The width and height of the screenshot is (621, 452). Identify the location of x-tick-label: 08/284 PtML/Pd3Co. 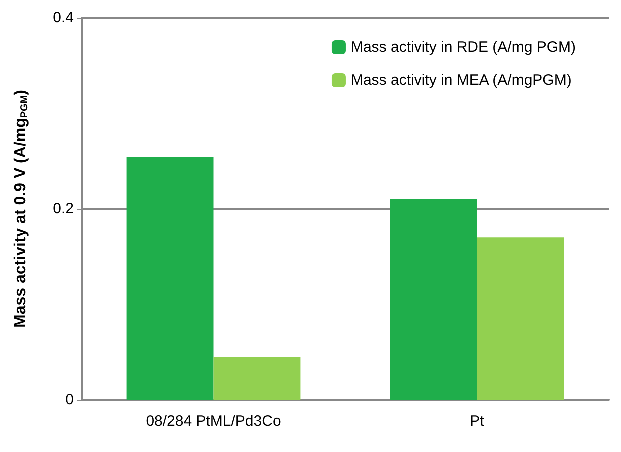
(214, 421).